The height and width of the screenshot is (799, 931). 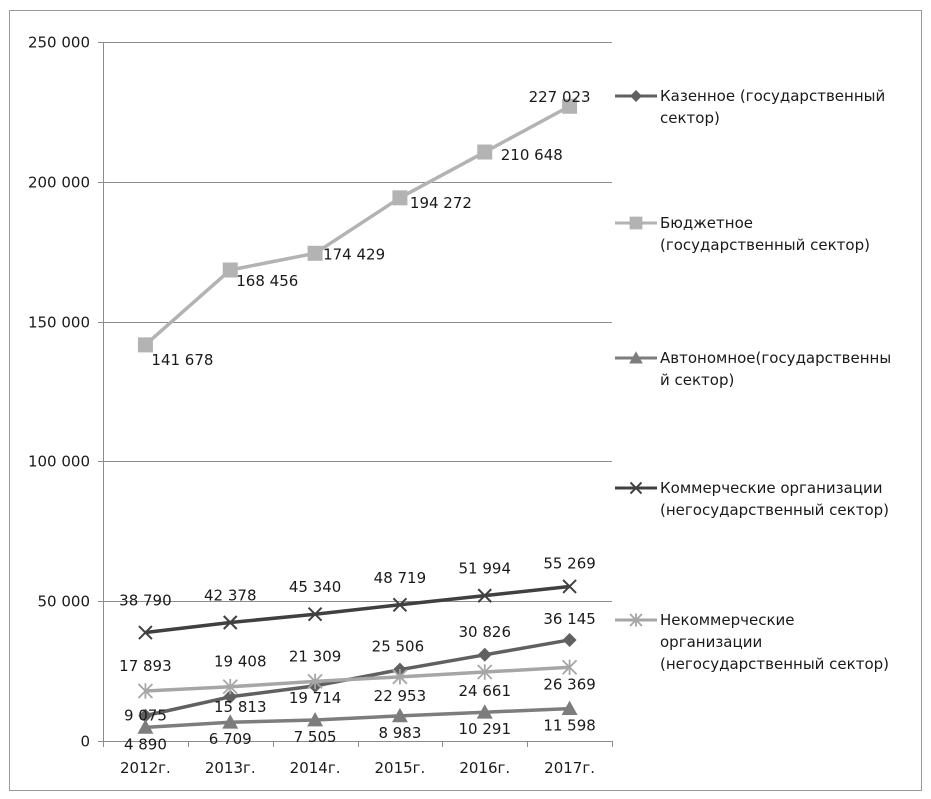 I want to click on data-label: 15 813, so click(x=240, y=707).